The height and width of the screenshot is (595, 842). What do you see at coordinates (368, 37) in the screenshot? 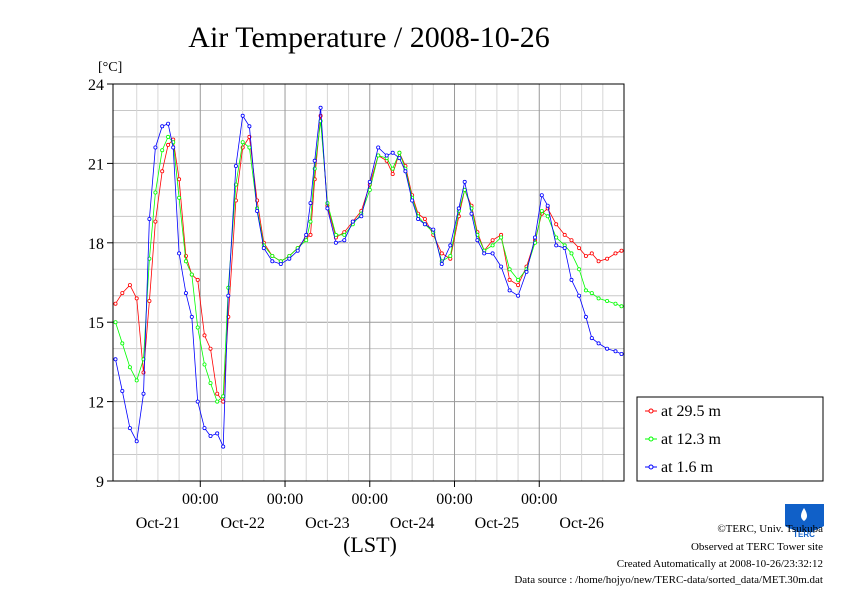
I see `chart-title: Air Temperature / 2008-10-26` at bounding box center [368, 37].